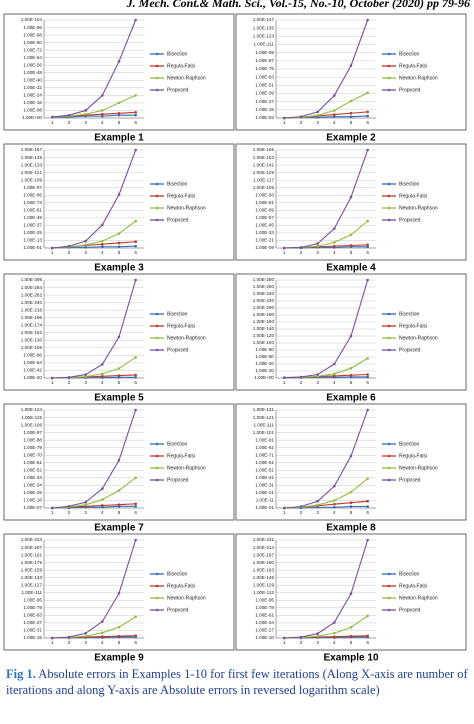  Describe the element at coordinates (32, 27) in the screenshot. I see `y-tick-label: 1.00E-96` at that location.